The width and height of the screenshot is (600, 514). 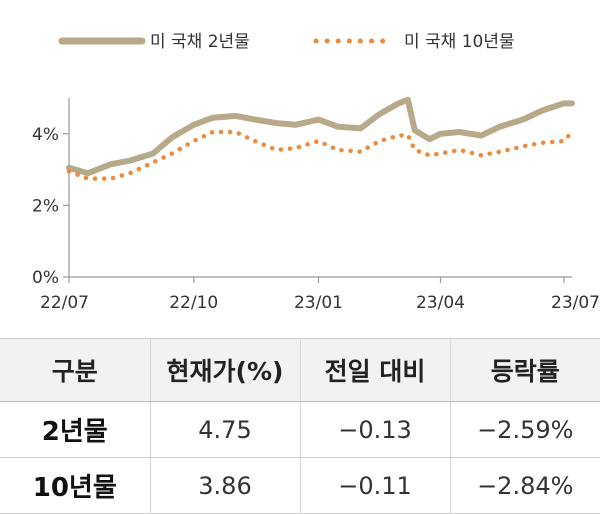 What do you see at coordinates (45, 206) in the screenshot?
I see `y-tick-label: 2%` at bounding box center [45, 206].